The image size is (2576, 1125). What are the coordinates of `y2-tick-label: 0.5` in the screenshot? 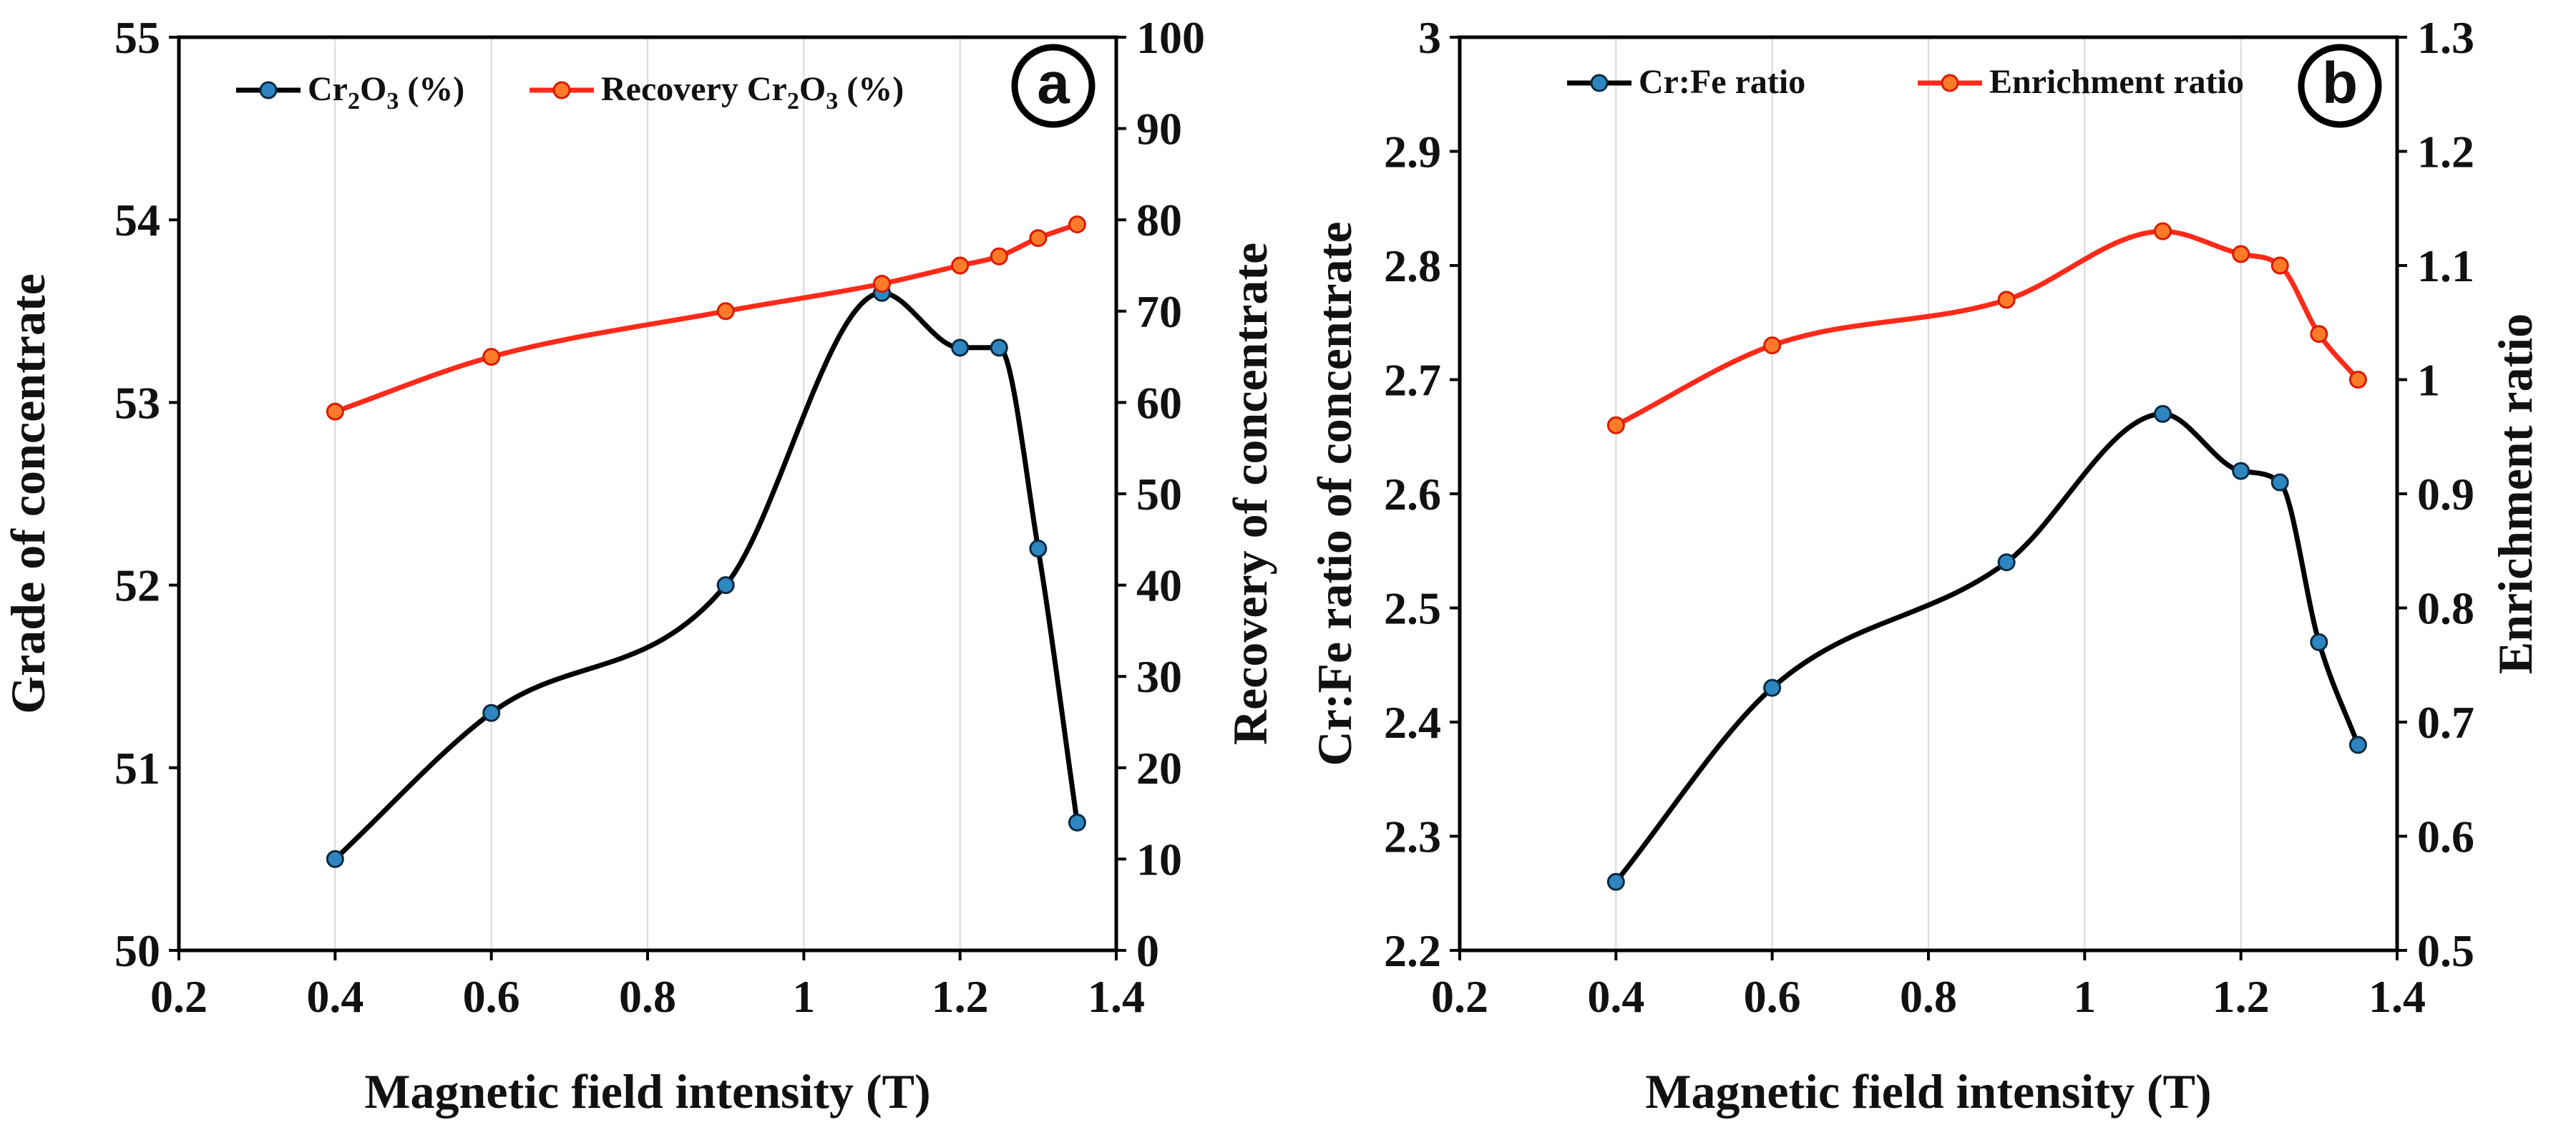 It's located at (2445, 950).